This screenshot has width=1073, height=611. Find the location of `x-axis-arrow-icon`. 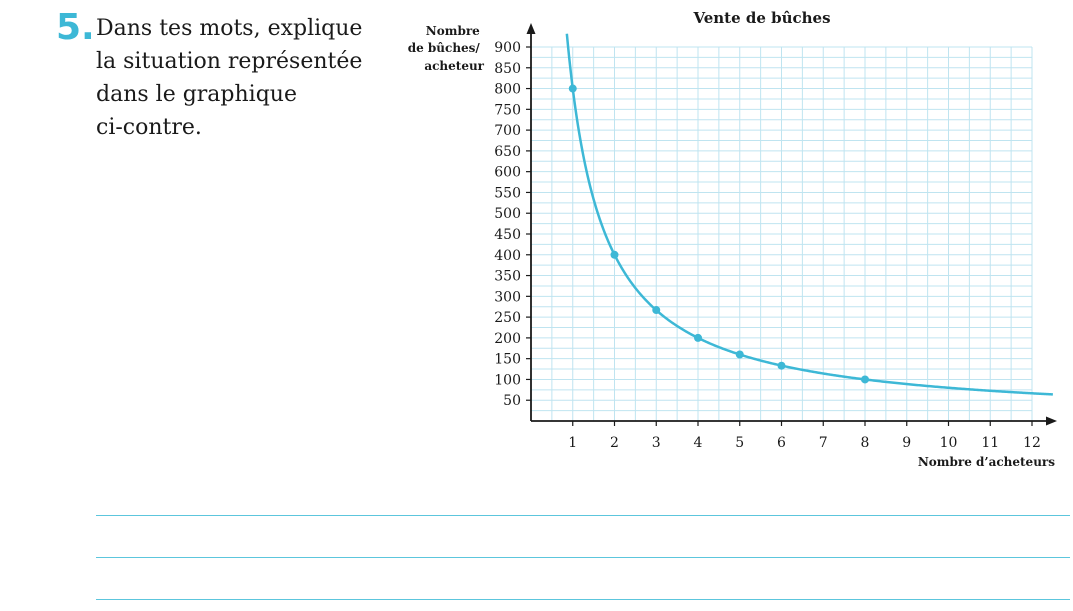

x-axis-arrow-icon is located at coordinates (1051, 421).